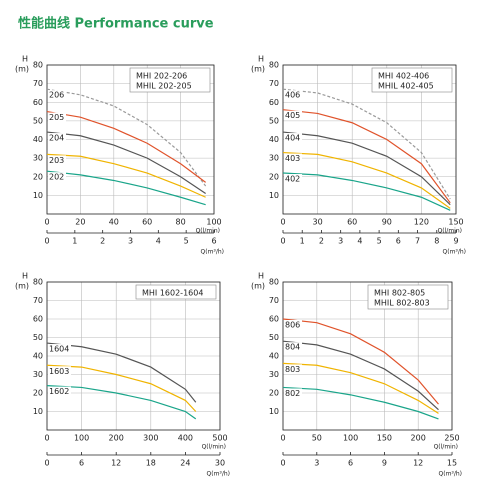 This screenshot has width=488, height=498. What do you see at coordinates (436, 241) in the screenshot?
I see `x2-tick-label: 8` at bounding box center [436, 241].